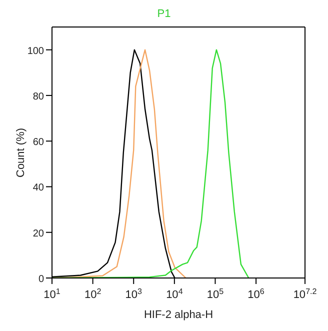  Describe the element at coordinates (35, 51) in the screenshot. I see `y-tick-label: 100` at that location.